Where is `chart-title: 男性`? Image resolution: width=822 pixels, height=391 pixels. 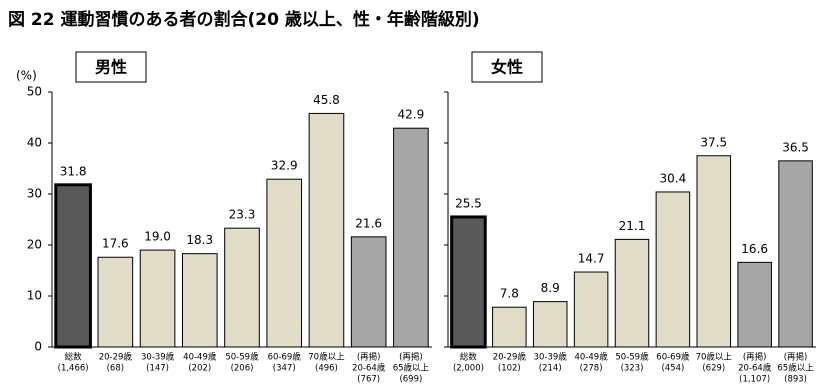 chart-title: 男性 is located at coordinates (111, 67).